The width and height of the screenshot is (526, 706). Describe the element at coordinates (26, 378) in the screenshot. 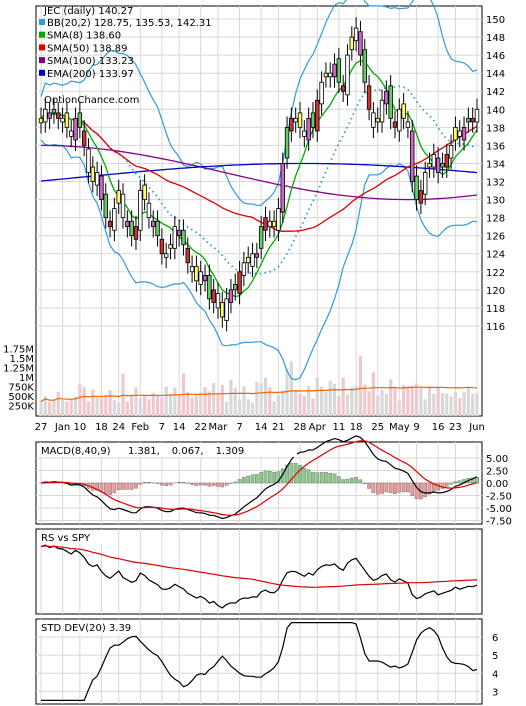

I see `volume-tick-label: 1M` at that location.